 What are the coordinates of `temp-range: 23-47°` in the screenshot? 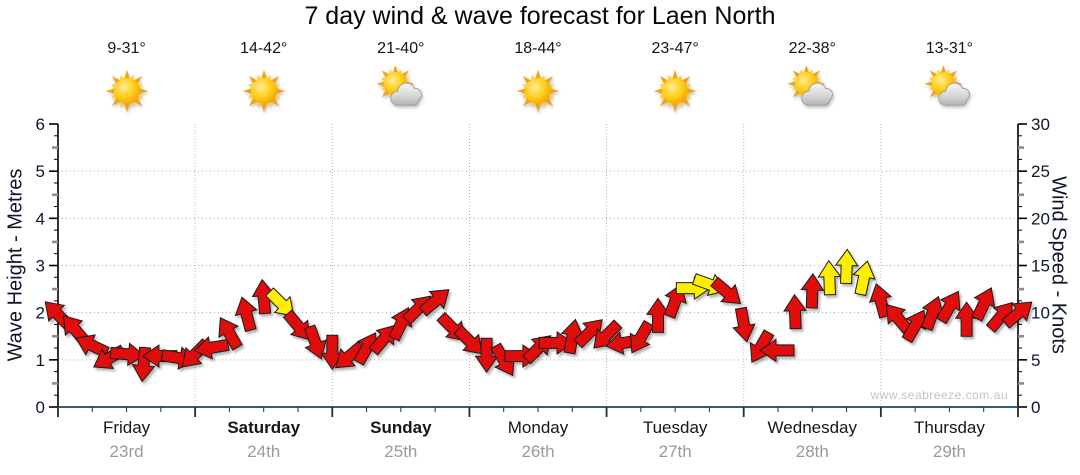 It's located at (675, 48).